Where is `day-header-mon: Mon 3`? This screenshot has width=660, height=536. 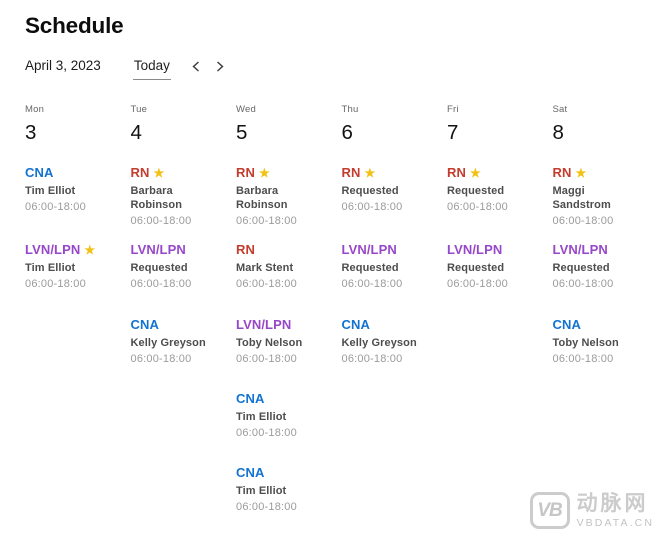
day-header-mon: Mon 3 is located at coordinates (78, 133).